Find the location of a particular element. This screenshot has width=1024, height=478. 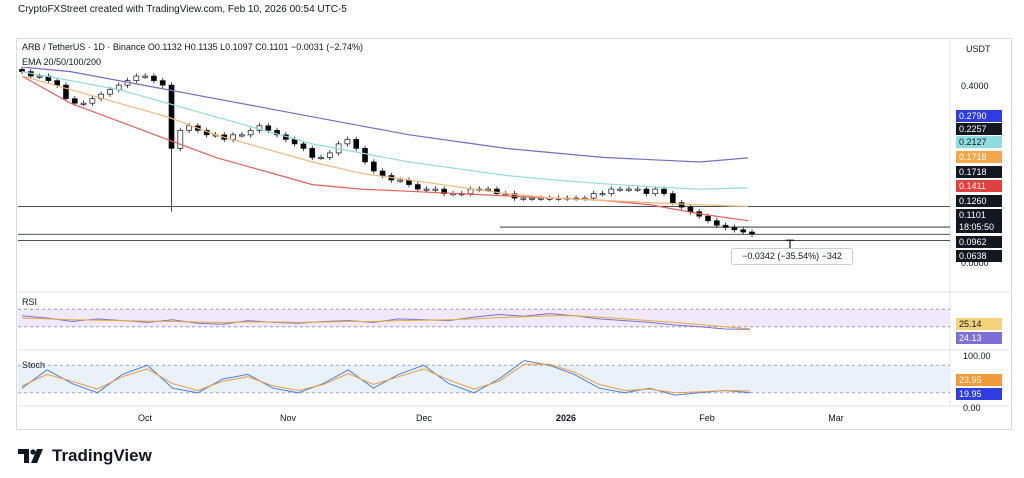

x-axis-label: Dec is located at coordinates (424, 418).